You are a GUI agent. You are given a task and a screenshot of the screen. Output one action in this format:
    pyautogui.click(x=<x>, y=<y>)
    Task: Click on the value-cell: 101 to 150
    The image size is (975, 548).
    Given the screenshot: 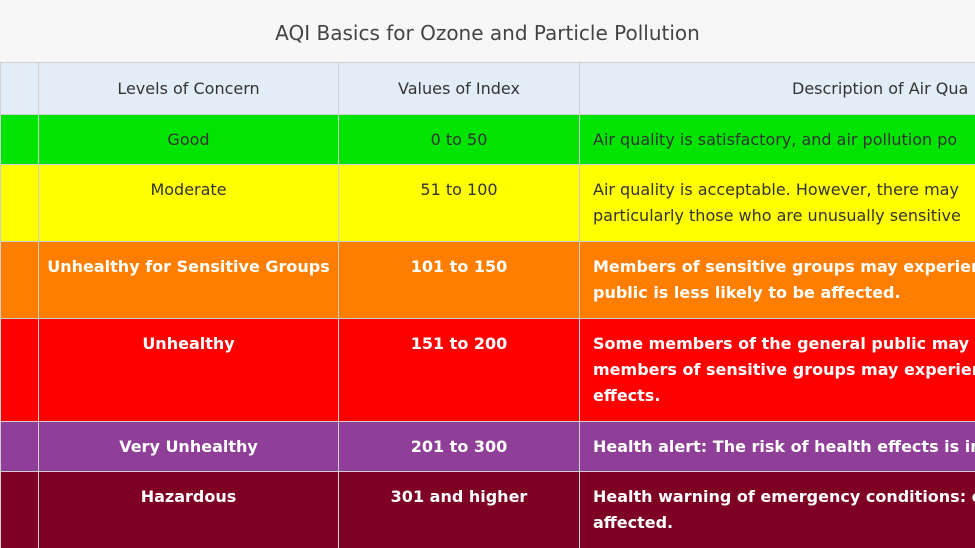 What is the action you would take?
    pyautogui.click(x=459, y=280)
    